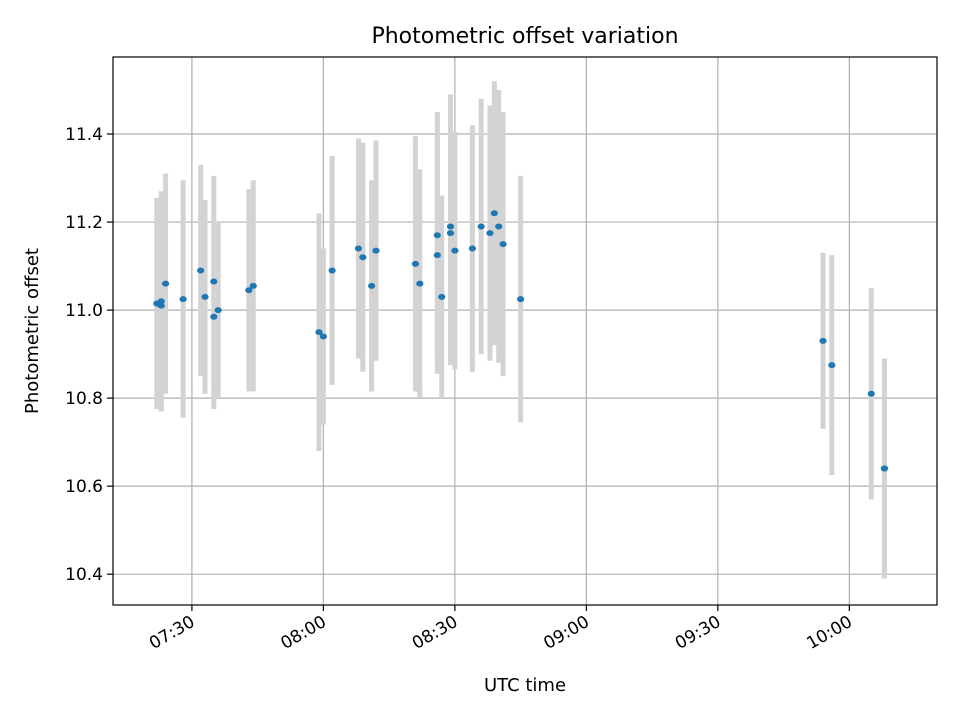  What do you see at coordinates (172, 633) in the screenshot?
I see `x-tick-label: 07:30` at bounding box center [172, 633].